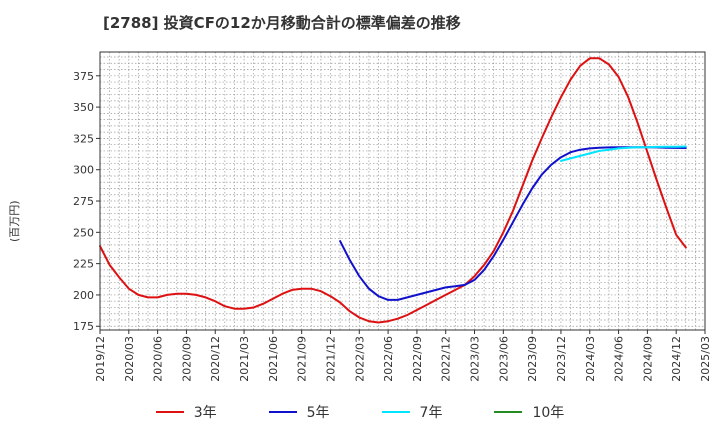 This screenshot has width=720, height=440. What do you see at coordinates (388, 359) in the screenshot?
I see `x-tick-label: 2022/06` at bounding box center [388, 359].